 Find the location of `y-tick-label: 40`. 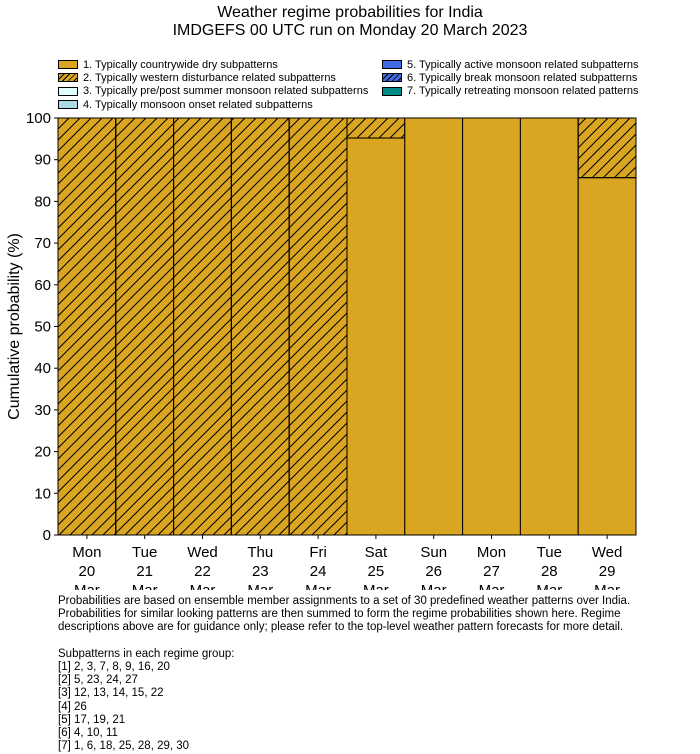

y-tick-label: 40 is located at coordinates (42, 368).